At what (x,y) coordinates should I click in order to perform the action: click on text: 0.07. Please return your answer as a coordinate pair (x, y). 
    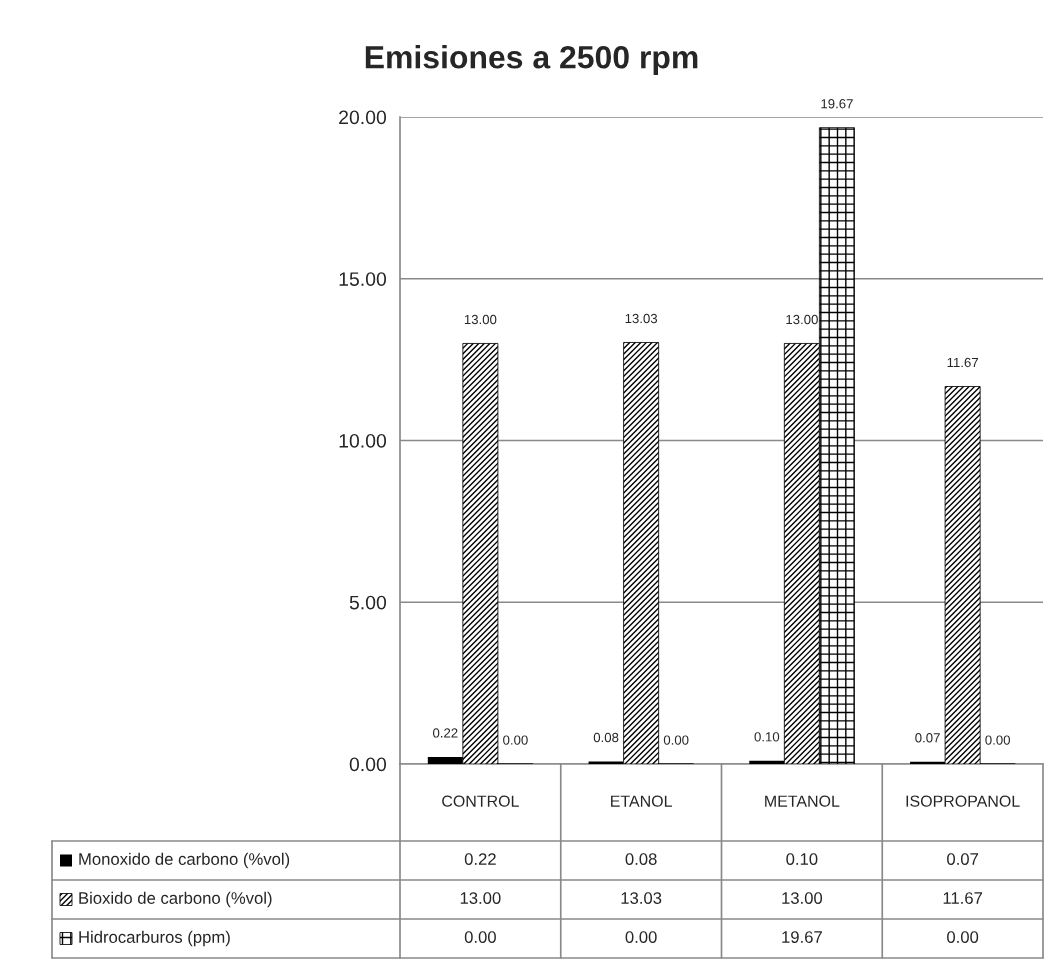
    Looking at the image, I should click on (927, 738).